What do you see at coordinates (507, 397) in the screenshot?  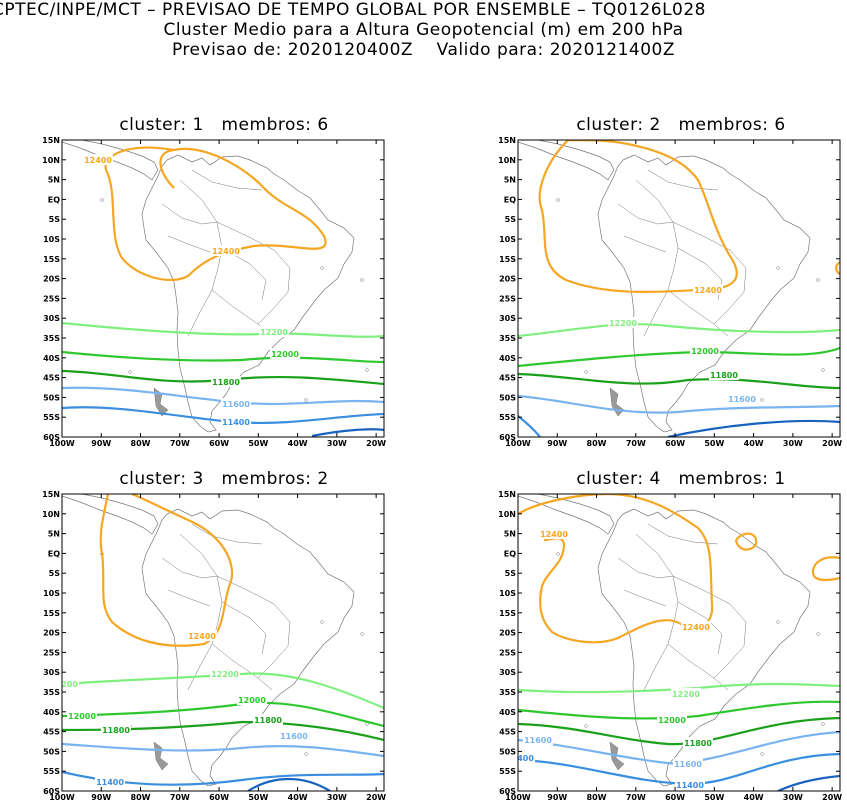 I see `lat-label: 50S` at bounding box center [507, 397].